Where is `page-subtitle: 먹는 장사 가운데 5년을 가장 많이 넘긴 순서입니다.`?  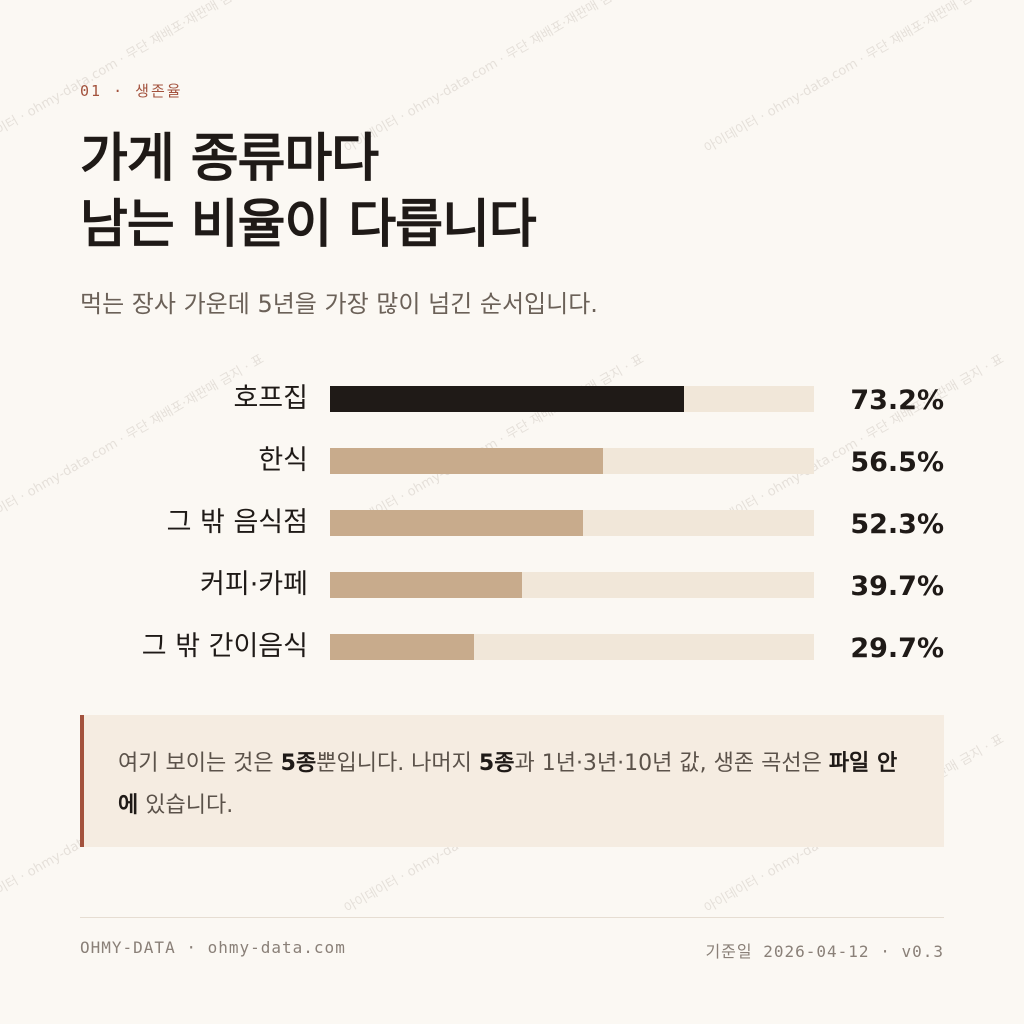
page-subtitle: 먹는 장사 가운데 5년을 가장 많이 넘긴 순서입니다. is located at coordinates (339, 304).